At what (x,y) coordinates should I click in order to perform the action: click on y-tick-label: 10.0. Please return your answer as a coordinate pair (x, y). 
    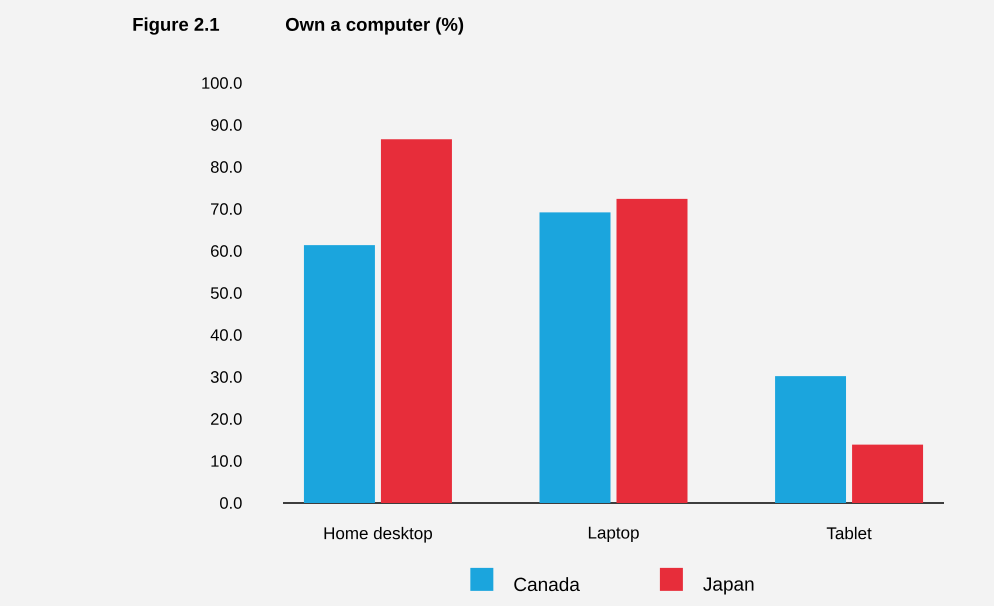
    Looking at the image, I should click on (226, 461).